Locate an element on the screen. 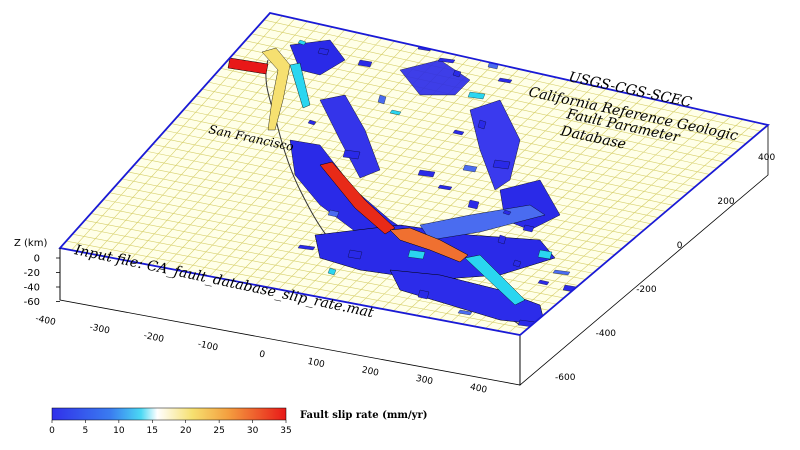 The height and width of the screenshot is (450, 800). san-andreas-south is located at coordinates (429, 245).